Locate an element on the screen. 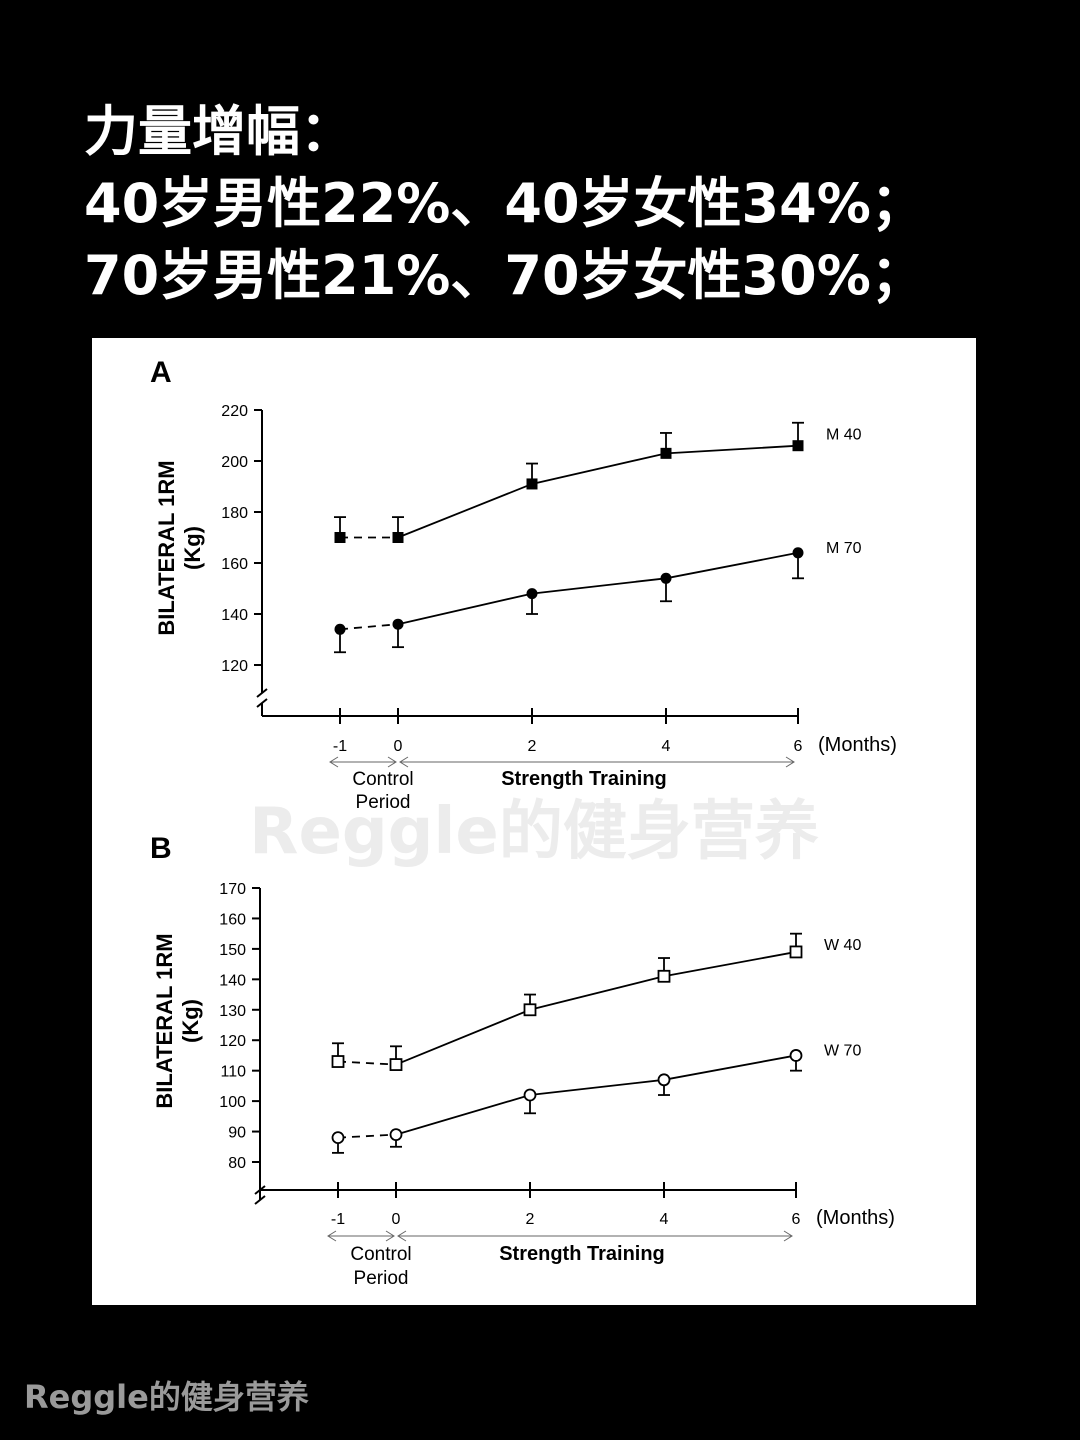 This screenshot has width=1080, height=1440. panel-b-y-tick-label: 110 is located at coordinates (233, 1072).